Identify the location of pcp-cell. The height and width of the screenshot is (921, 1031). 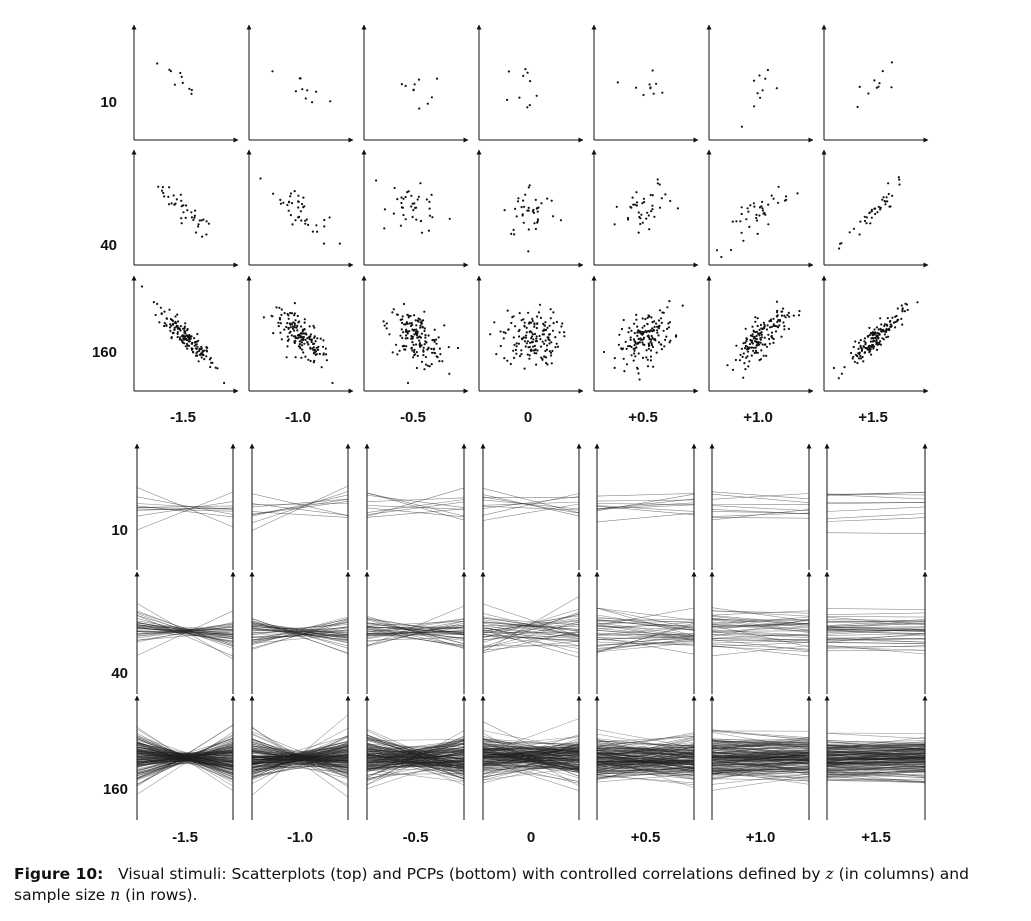
(185, 509).